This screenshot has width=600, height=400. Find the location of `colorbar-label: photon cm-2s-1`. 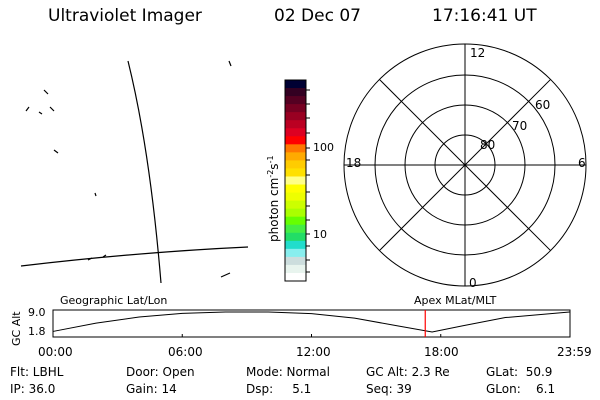

colorbar-label: photon cm-2s-1 is located at coordinates (273, 198).